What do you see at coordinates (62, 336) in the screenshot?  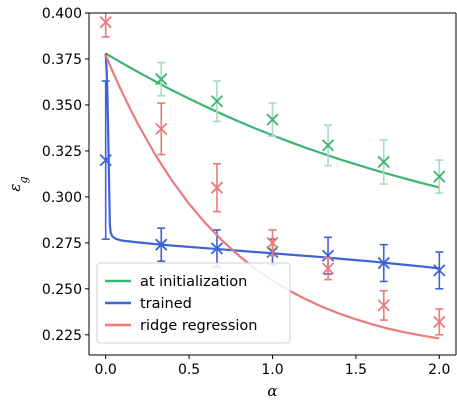 I see `y-tick-label: 0.225` at bounding box center [62, 336].